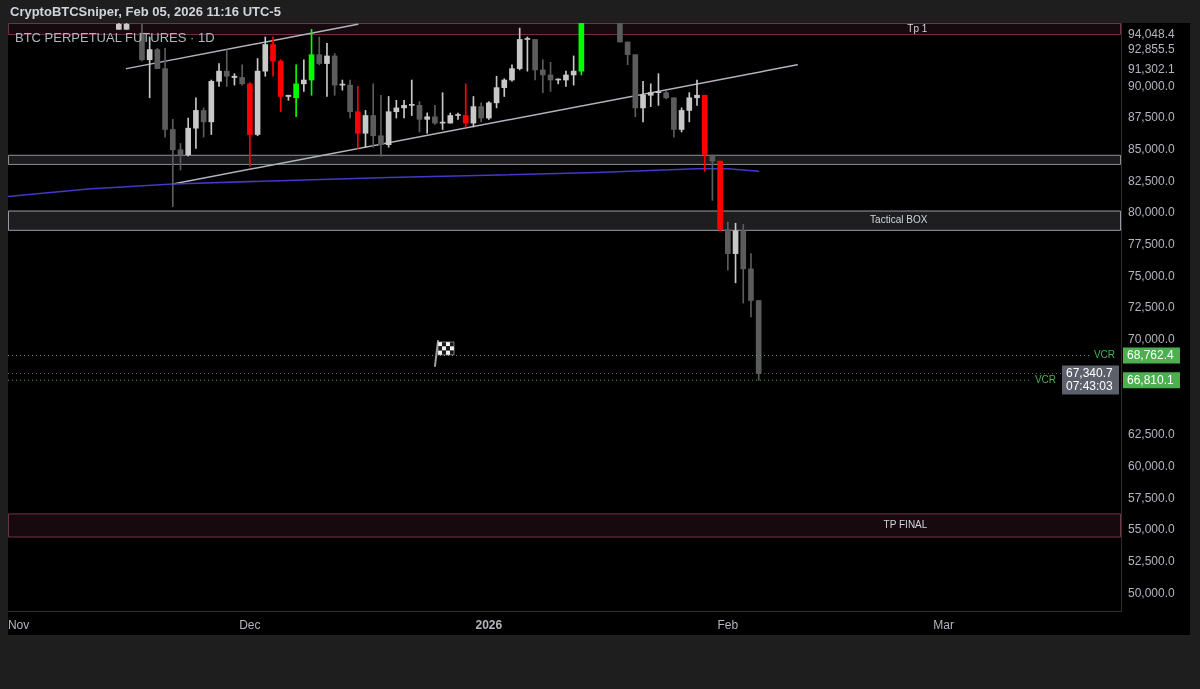  Describe the element at coordinates (1151, 354) in the screenshot. I see `y-tick-label: 68,762.4` at that location.